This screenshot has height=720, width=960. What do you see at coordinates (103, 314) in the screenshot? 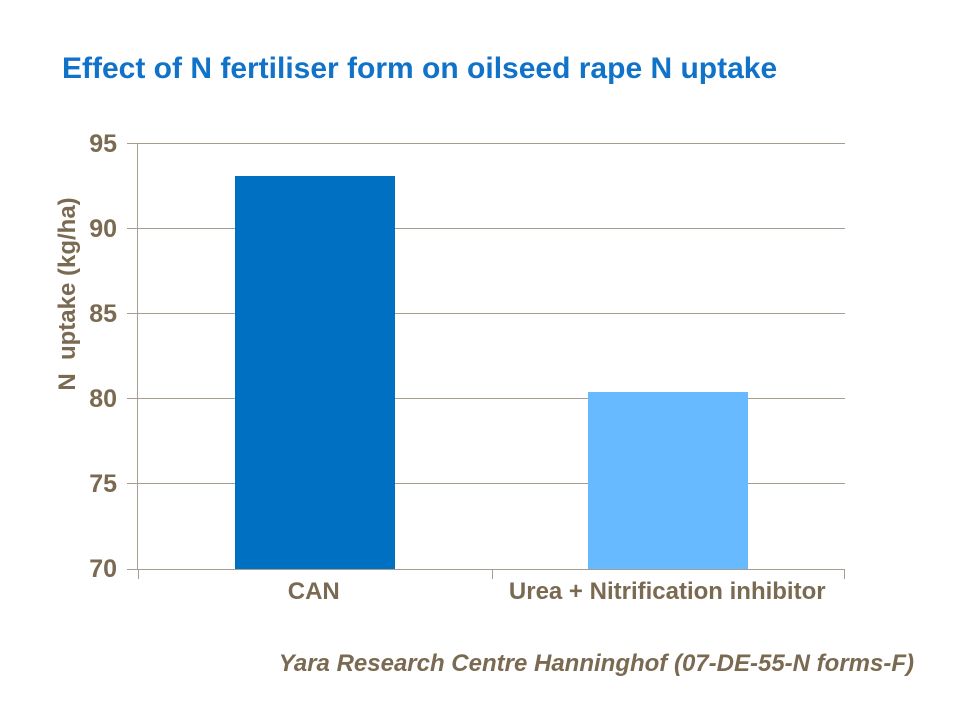
I see `y-tick-label: 85` at bounding box center [103, 314].